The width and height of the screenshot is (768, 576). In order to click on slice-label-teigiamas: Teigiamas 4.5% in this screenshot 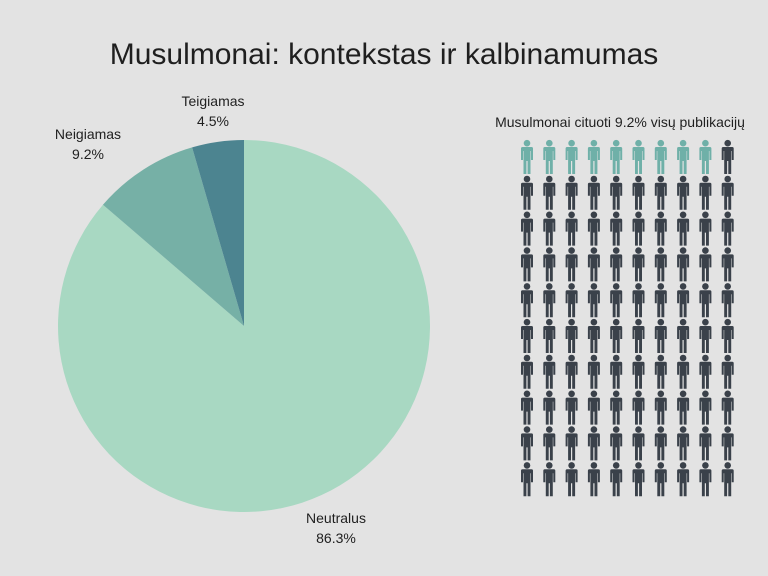, I will do `click(213, 111)`.